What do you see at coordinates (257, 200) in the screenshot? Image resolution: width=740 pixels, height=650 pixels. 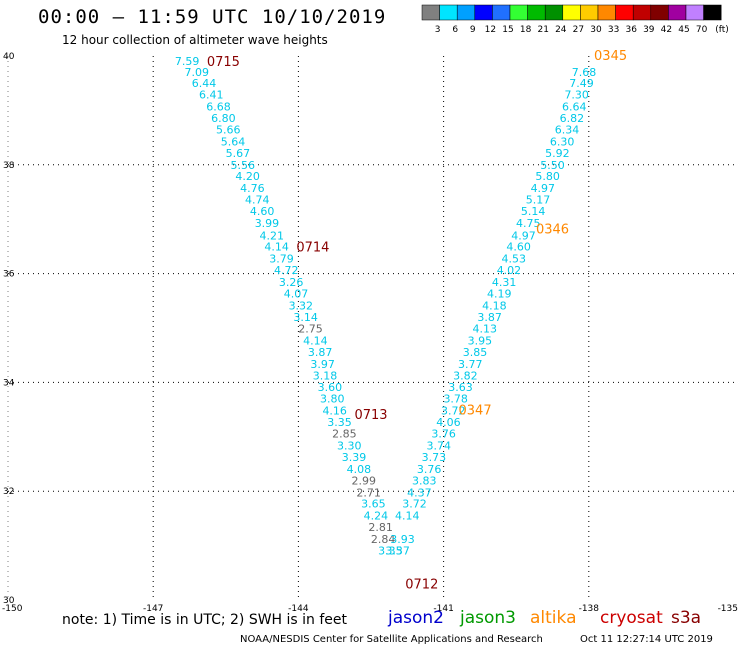 I see `wave-height-value: 4.74` at bounding box center [257, 200].